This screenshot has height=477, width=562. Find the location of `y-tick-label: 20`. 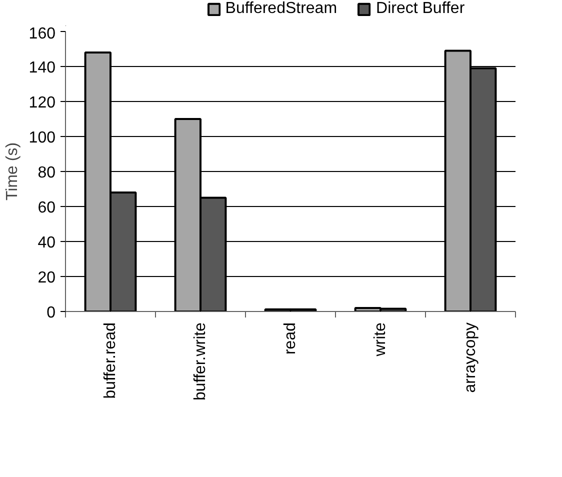

y-tick-label: 20 is located at coordinates (47, 278).